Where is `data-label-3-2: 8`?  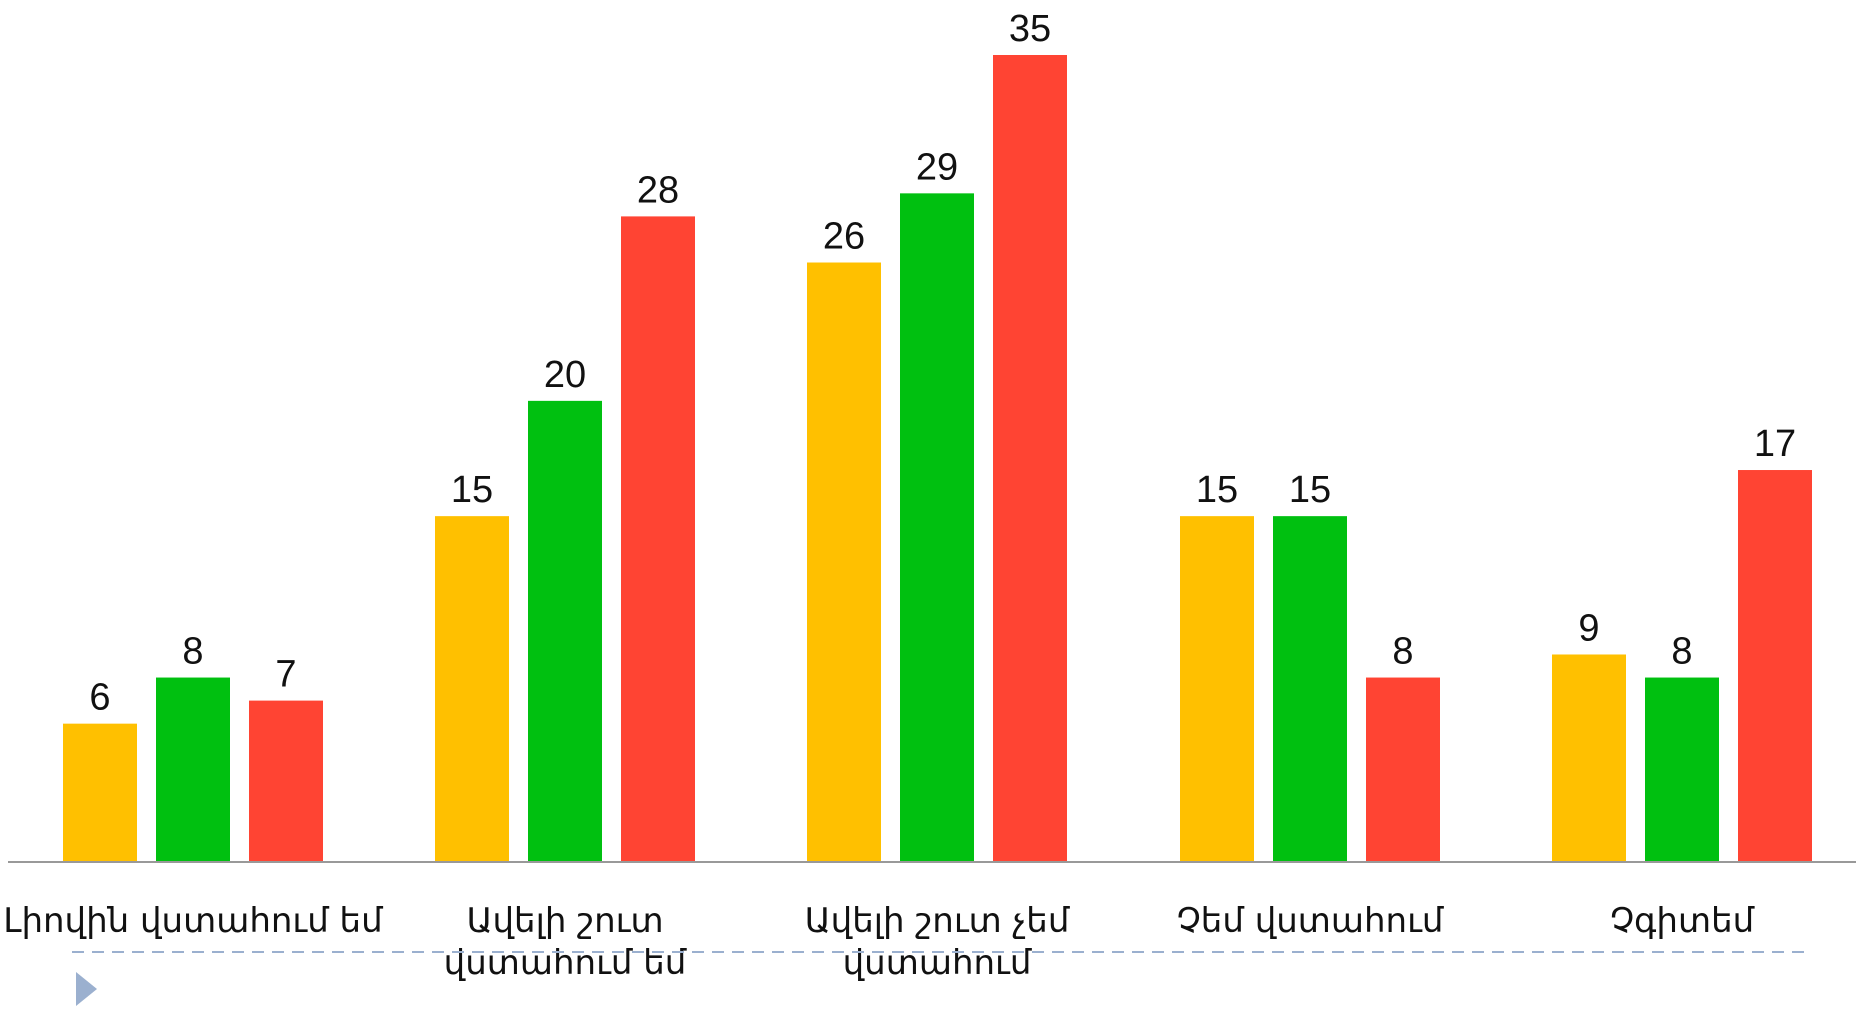 data-label-3-2: 8 is located at coordinates (1402, 652).